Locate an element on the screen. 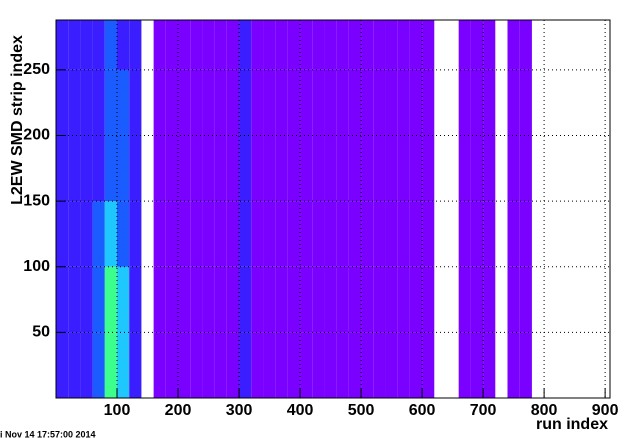  y-tick-label: 100 is located at coordinates (36, 266).